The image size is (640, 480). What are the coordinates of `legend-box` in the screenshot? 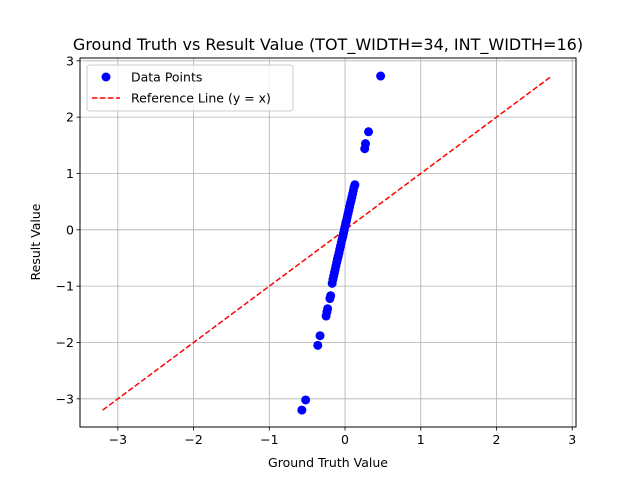 It's located at (190, 88).